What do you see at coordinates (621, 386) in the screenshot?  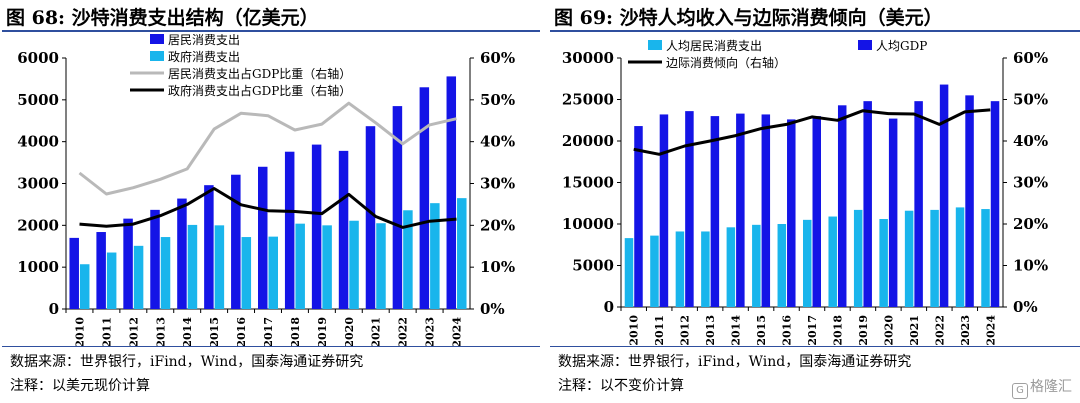 I see `comment-note: 注释：以不变价计算` at bounding box center [621, 386].